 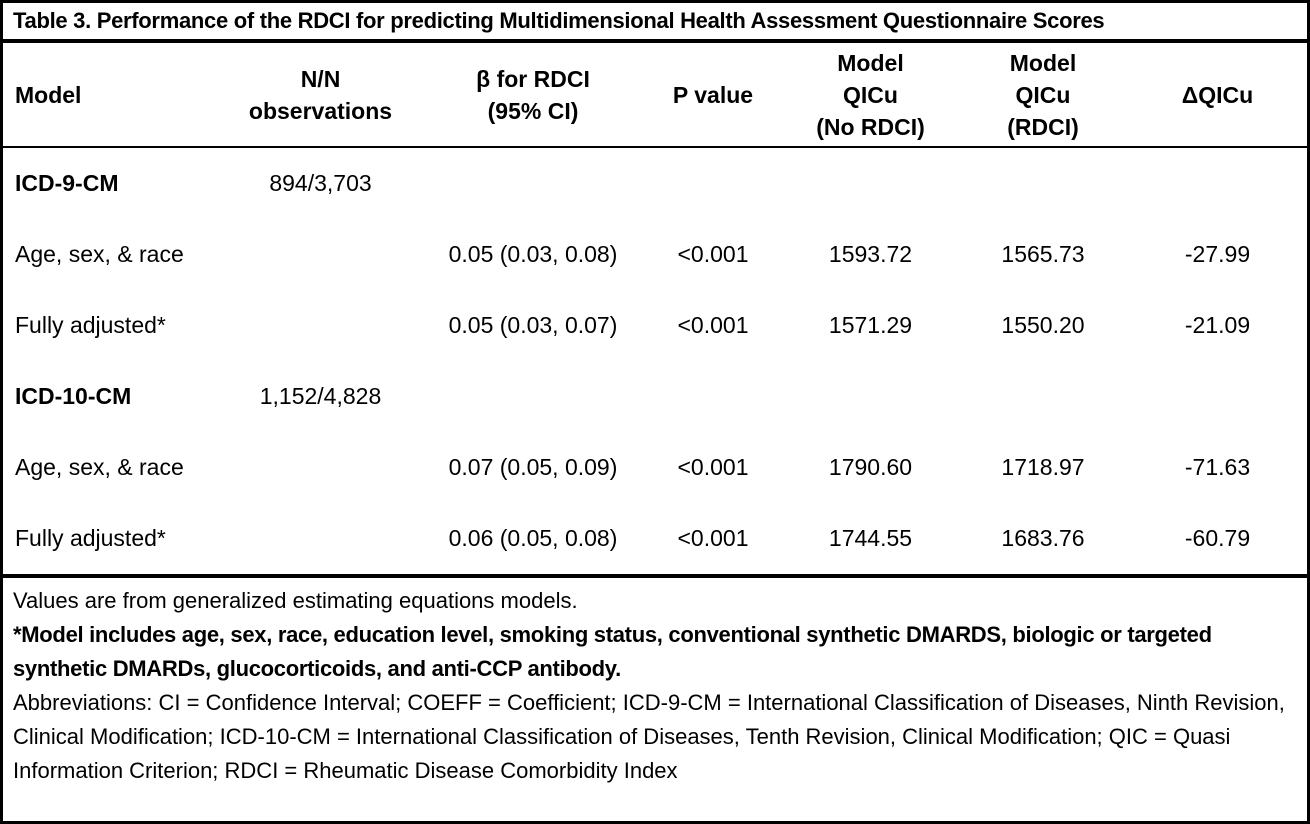 I want to click on col-header-model: Model, so click(x=110, y=95).